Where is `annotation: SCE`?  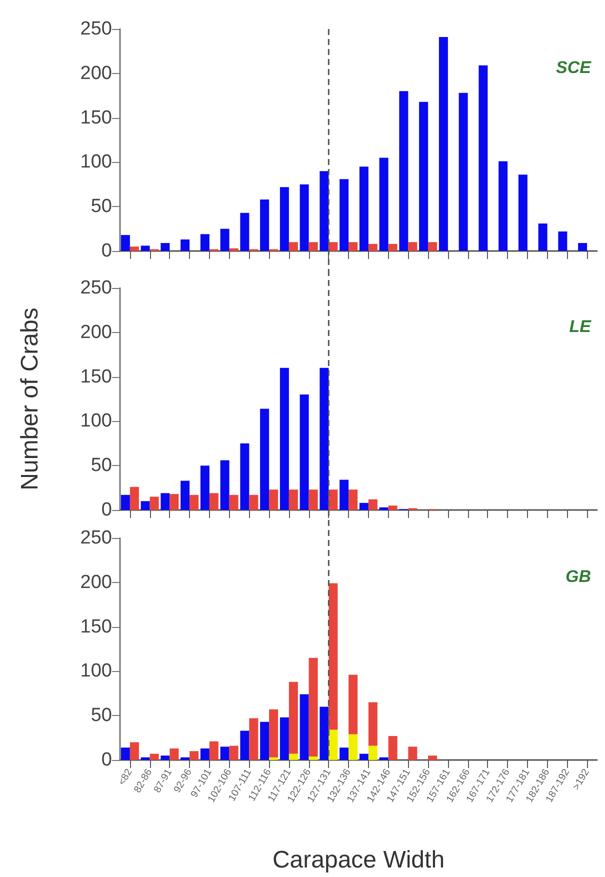
annotation: SCE is located at coordinates (574, 67).